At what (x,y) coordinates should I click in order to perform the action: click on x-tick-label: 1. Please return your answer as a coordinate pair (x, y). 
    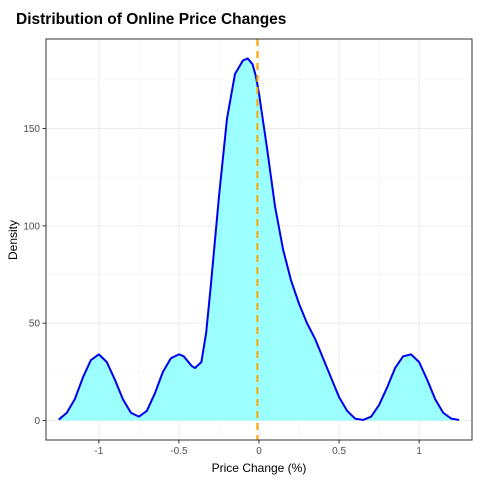
    Looking at the image, I should click on (419, 451).